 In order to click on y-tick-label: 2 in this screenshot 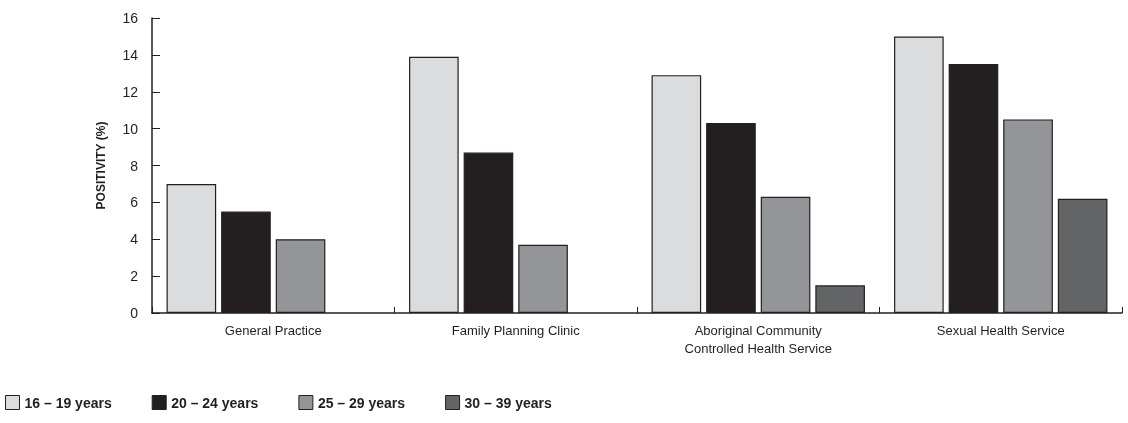, I will do `click(134, 276)`.